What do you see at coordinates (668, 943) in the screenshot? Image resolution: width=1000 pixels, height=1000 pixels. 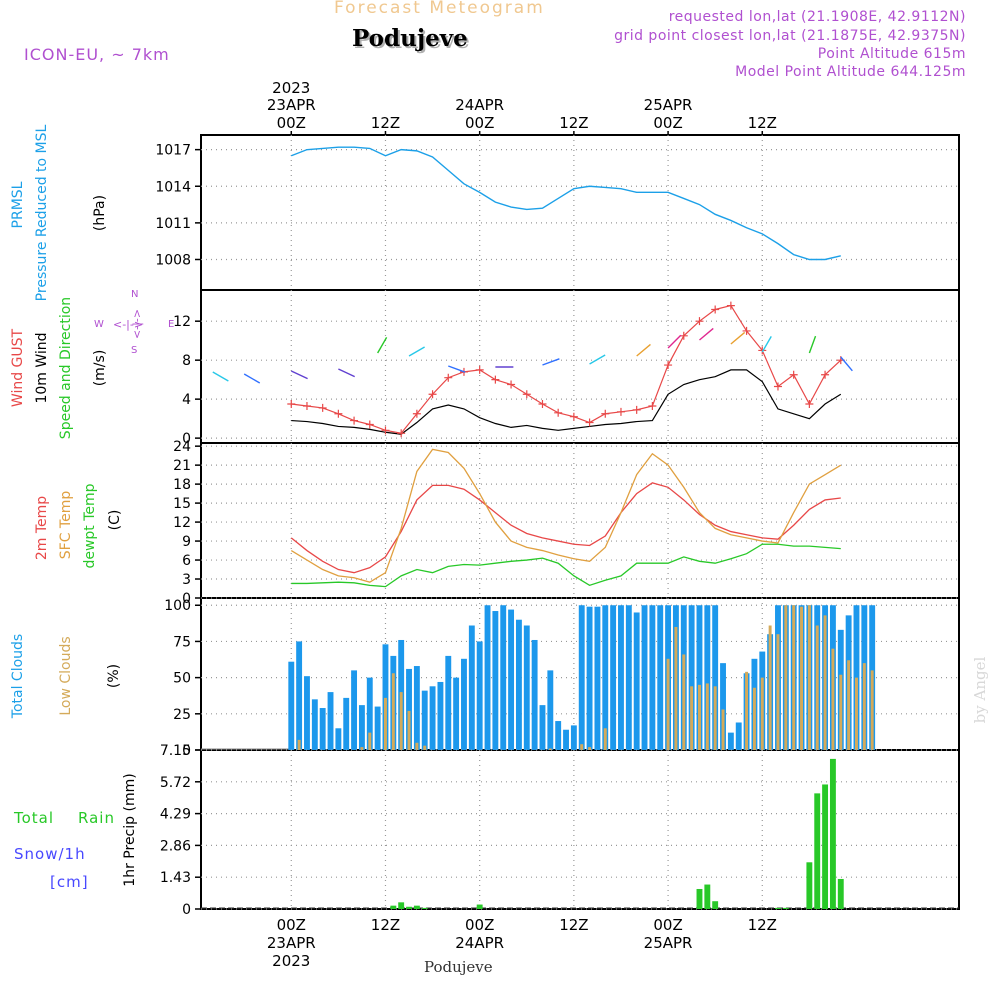 I see `bottom-date-label: 25APR` at bounding box center [668, 943].